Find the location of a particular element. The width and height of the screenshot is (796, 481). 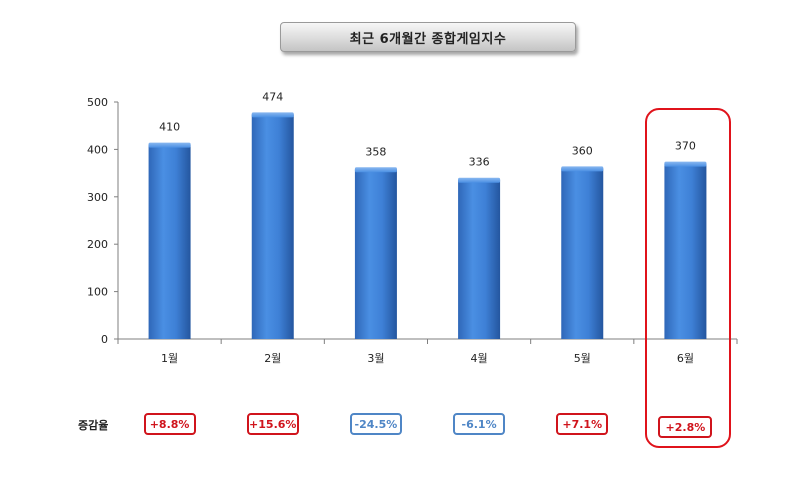

x-tick-label: 2월 is located at coordinates (272, 358).